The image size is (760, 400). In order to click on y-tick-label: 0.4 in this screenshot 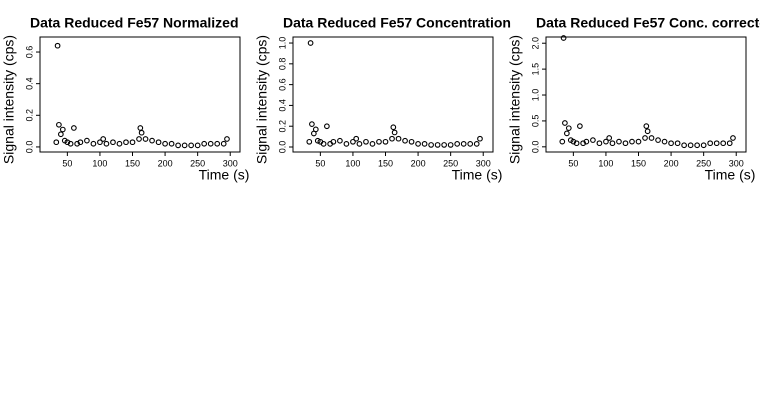, I will do `click(29, 83)`.